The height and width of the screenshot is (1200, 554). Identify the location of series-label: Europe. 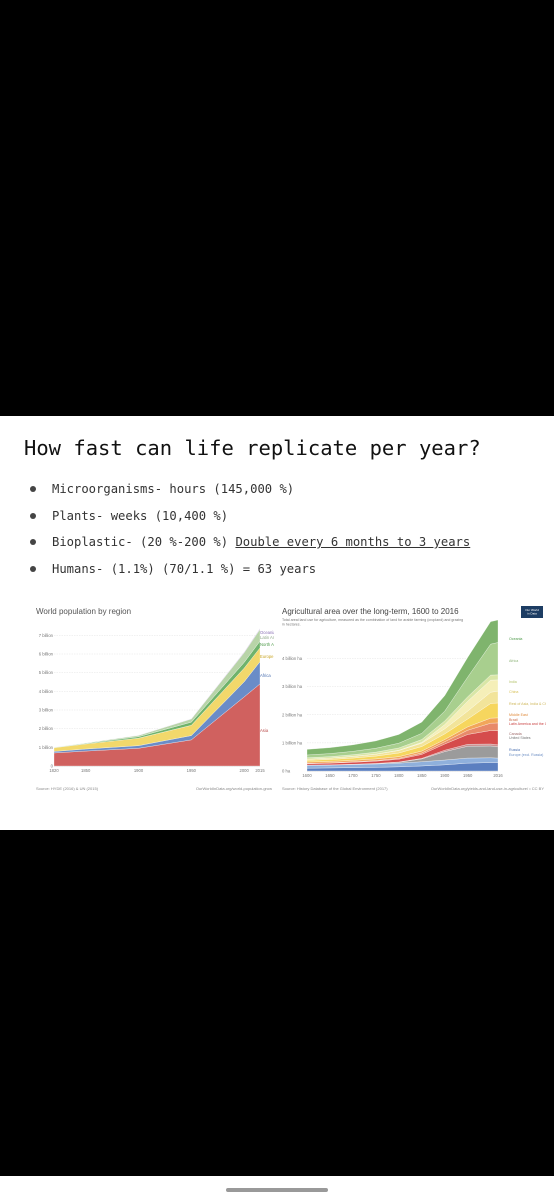
(267, 656).